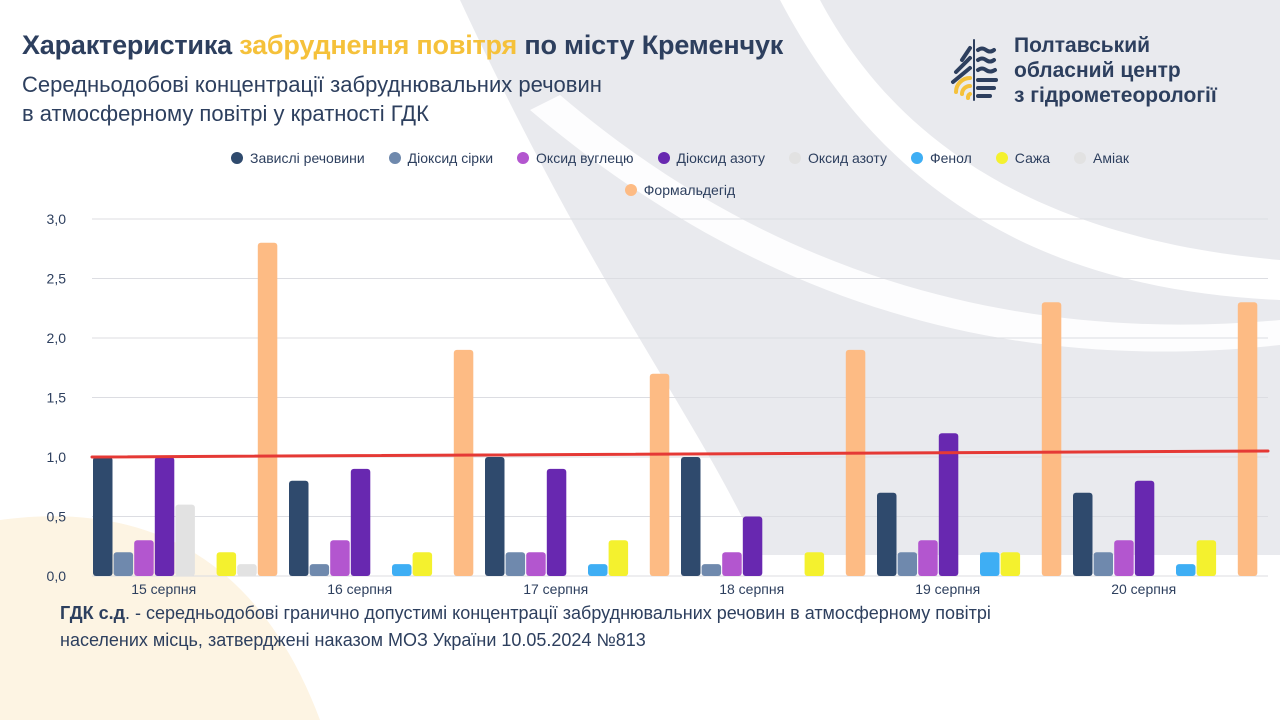 The height and width of the screenshot is (720, 1280). I want to click on legend-item: Діоксид сірки, so click(441, 158).